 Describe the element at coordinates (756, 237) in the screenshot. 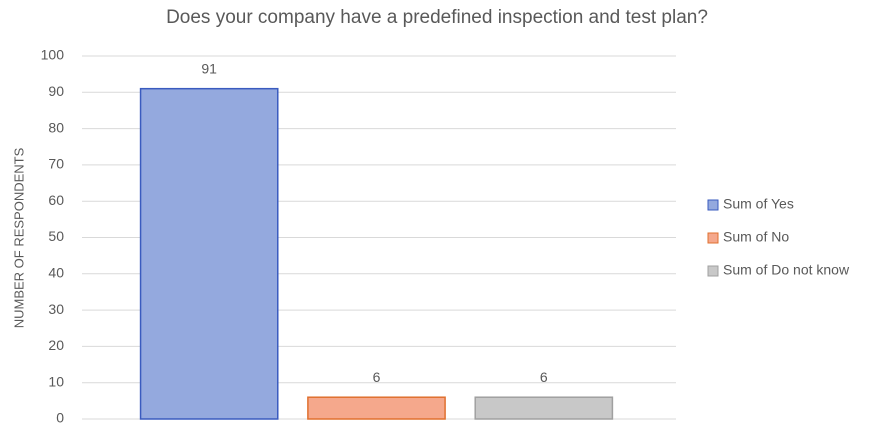

I see `legend-label: Sum of No` at that location.